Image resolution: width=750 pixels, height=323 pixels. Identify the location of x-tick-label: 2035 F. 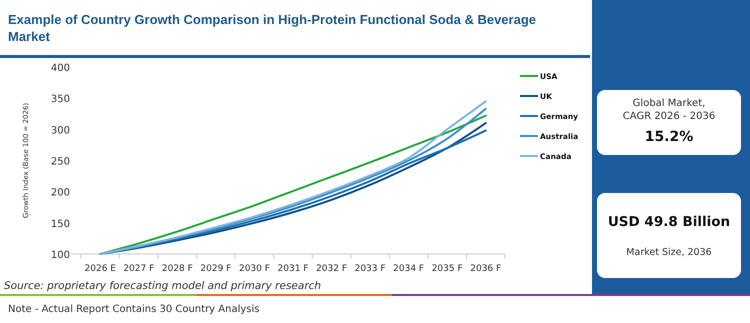
(447, 269).